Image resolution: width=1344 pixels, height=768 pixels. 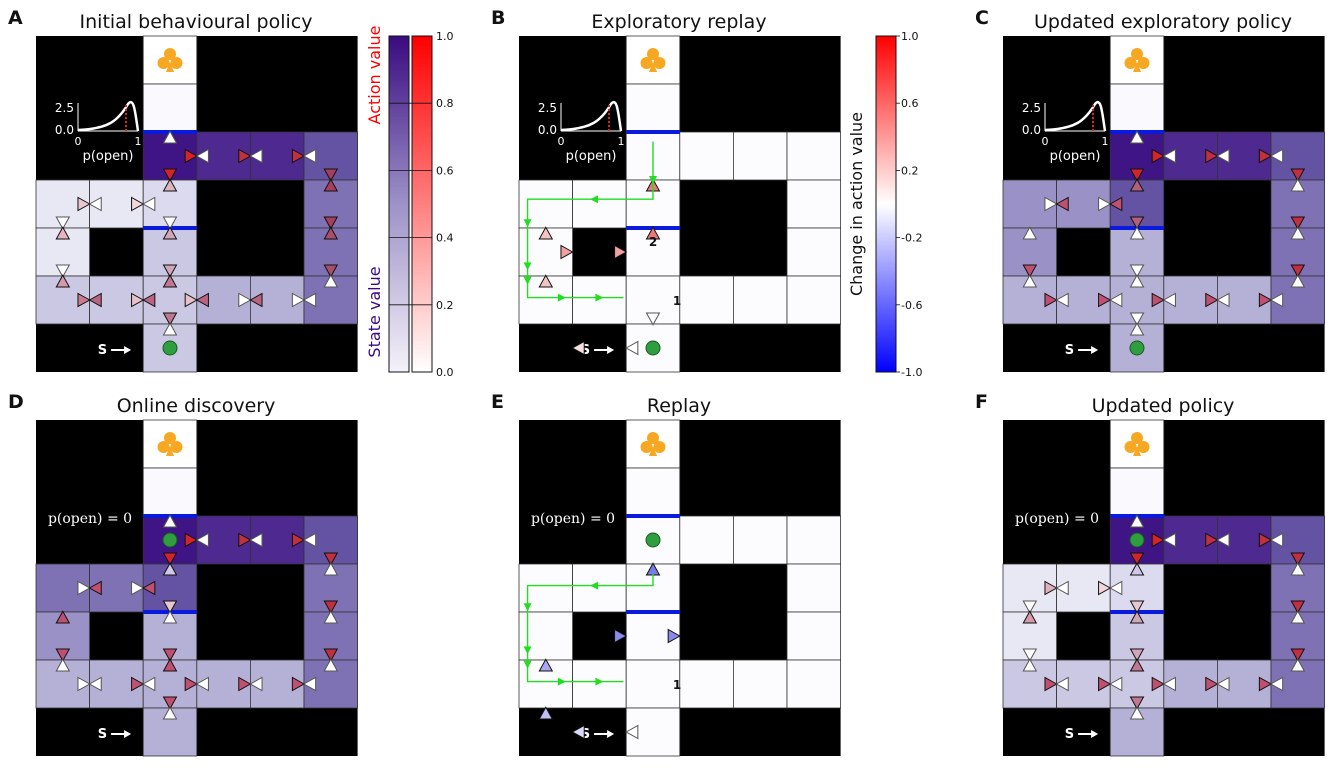 What do you see at coordinates (196, 22) in the screenshot?
I see `panel-title: Initial behavioural policy` at bounding box center [196, 22].